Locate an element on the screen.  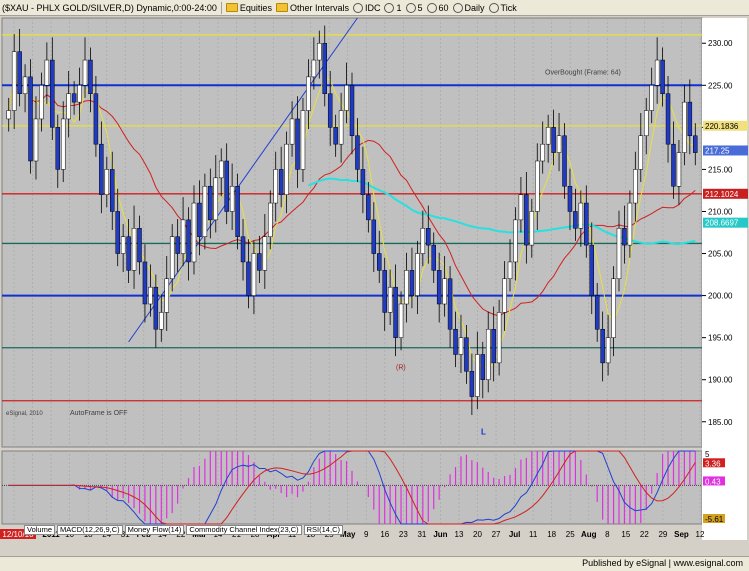
macd-badge-label: 0.43 is located at coordinates (713, 481).